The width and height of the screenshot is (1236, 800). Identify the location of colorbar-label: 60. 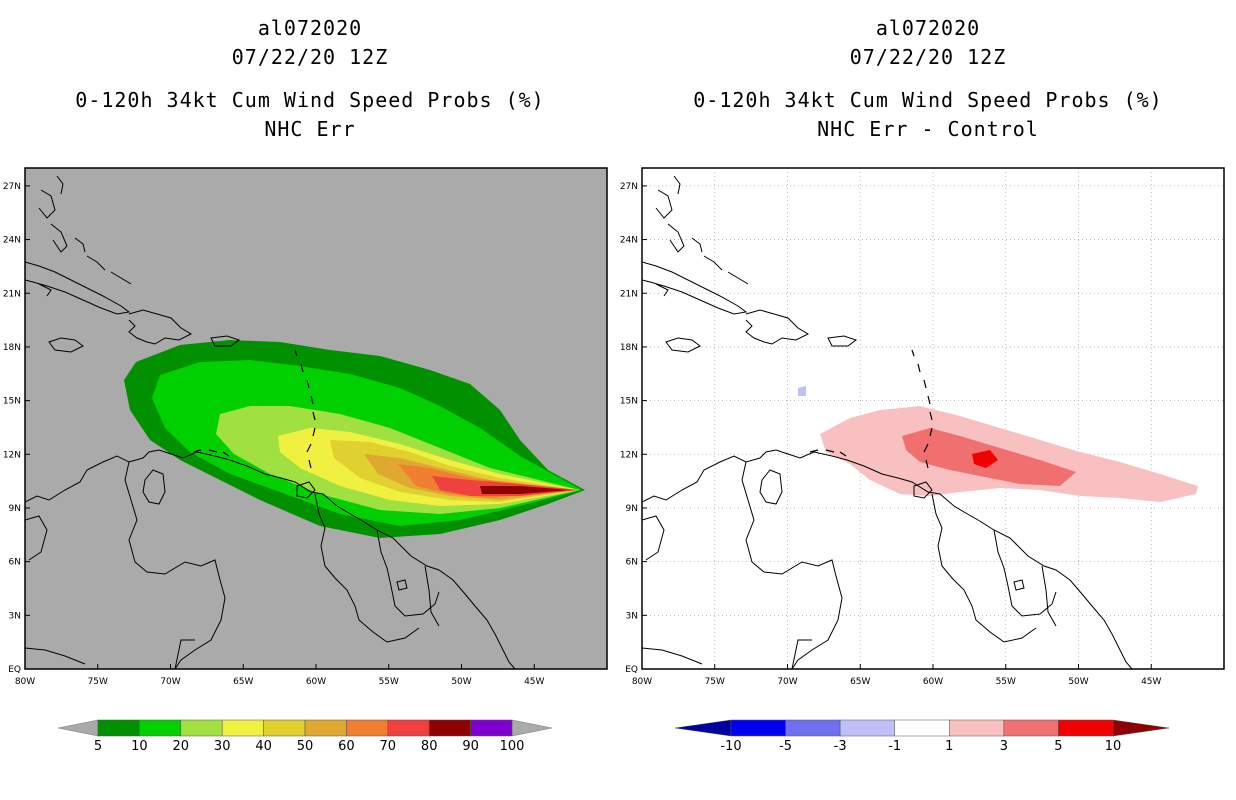
(346, 746).